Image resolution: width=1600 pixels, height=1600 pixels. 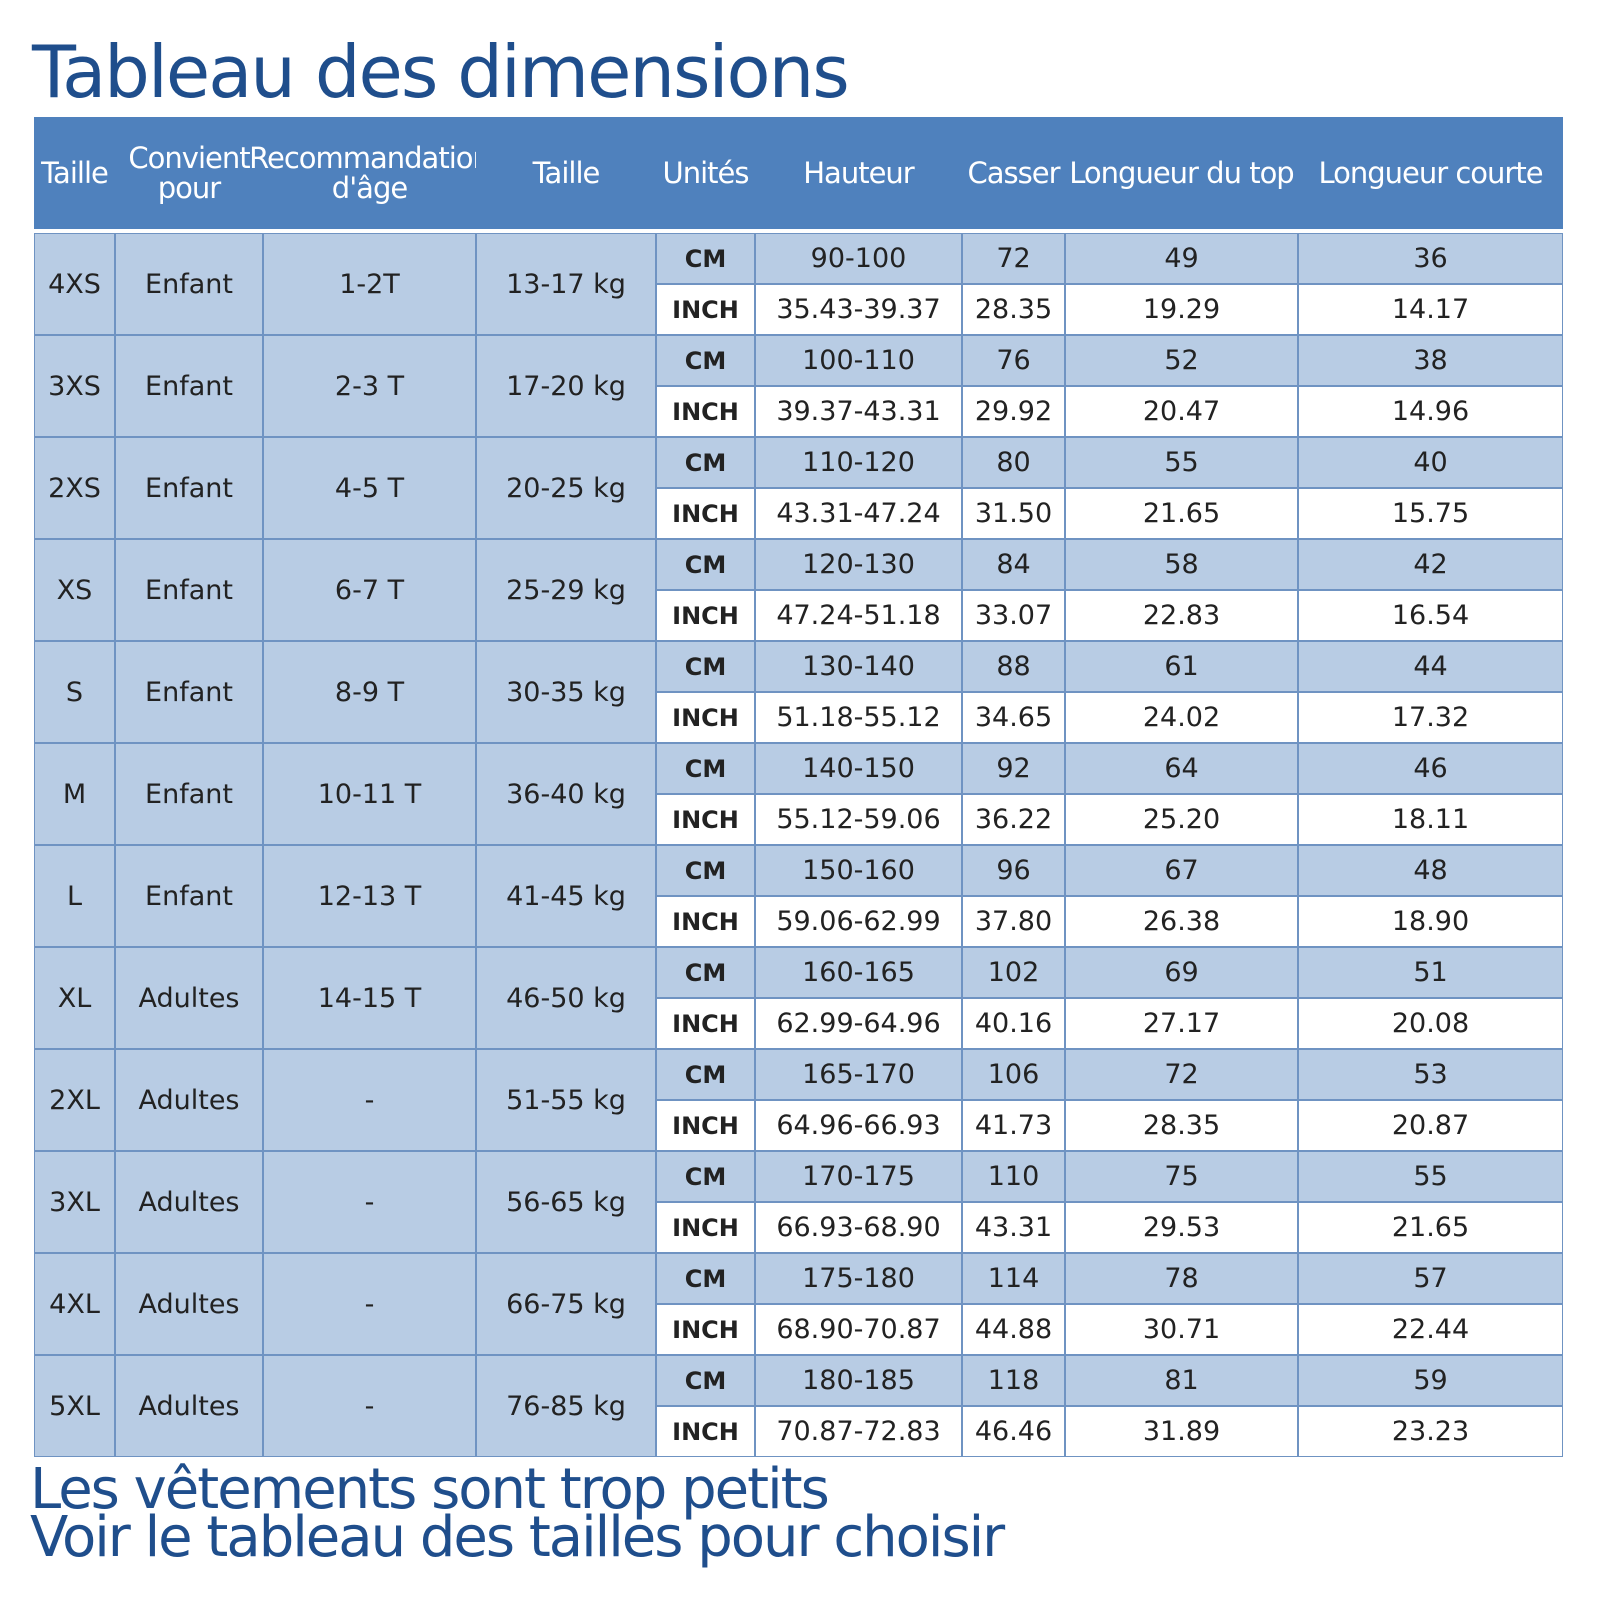 What do you see at coordinates (858, 615) in the screenshot?
I see `value-cell: 47.24-51.18` at bounding box center [858, 615].